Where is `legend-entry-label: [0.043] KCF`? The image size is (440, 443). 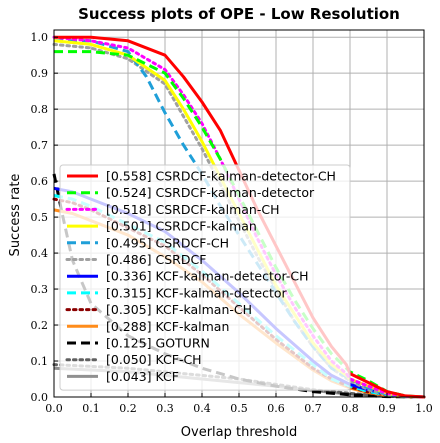
legend-entry-label: [0.043] KCF is located at coordinates (142, 376).